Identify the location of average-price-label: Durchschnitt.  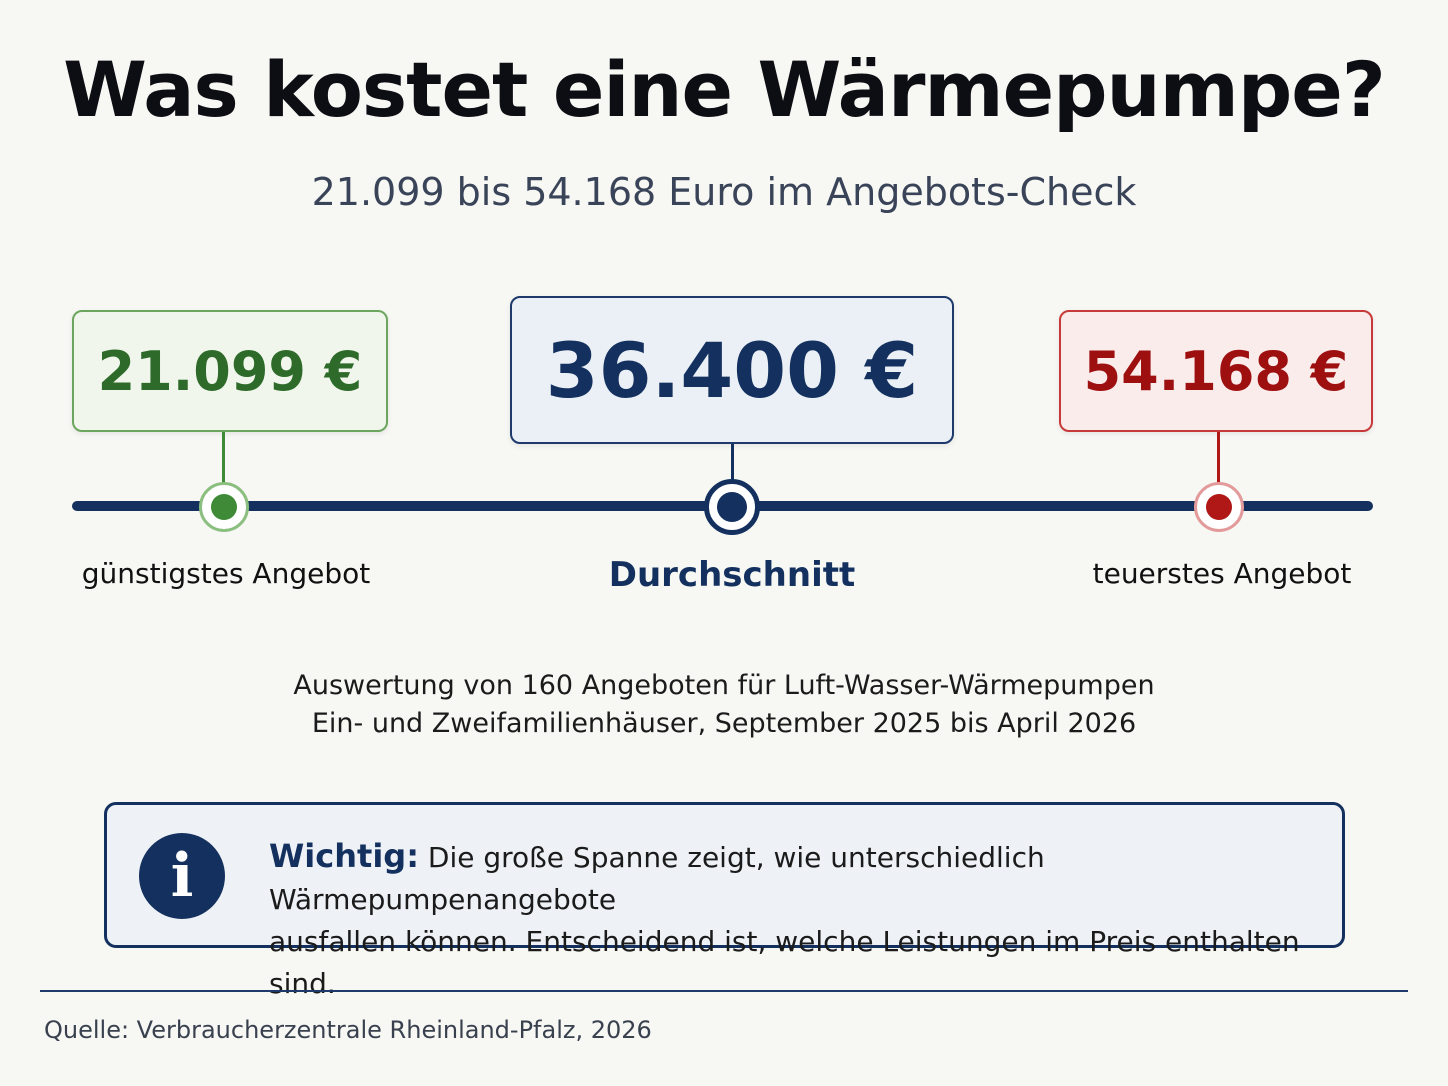
(732, 575).